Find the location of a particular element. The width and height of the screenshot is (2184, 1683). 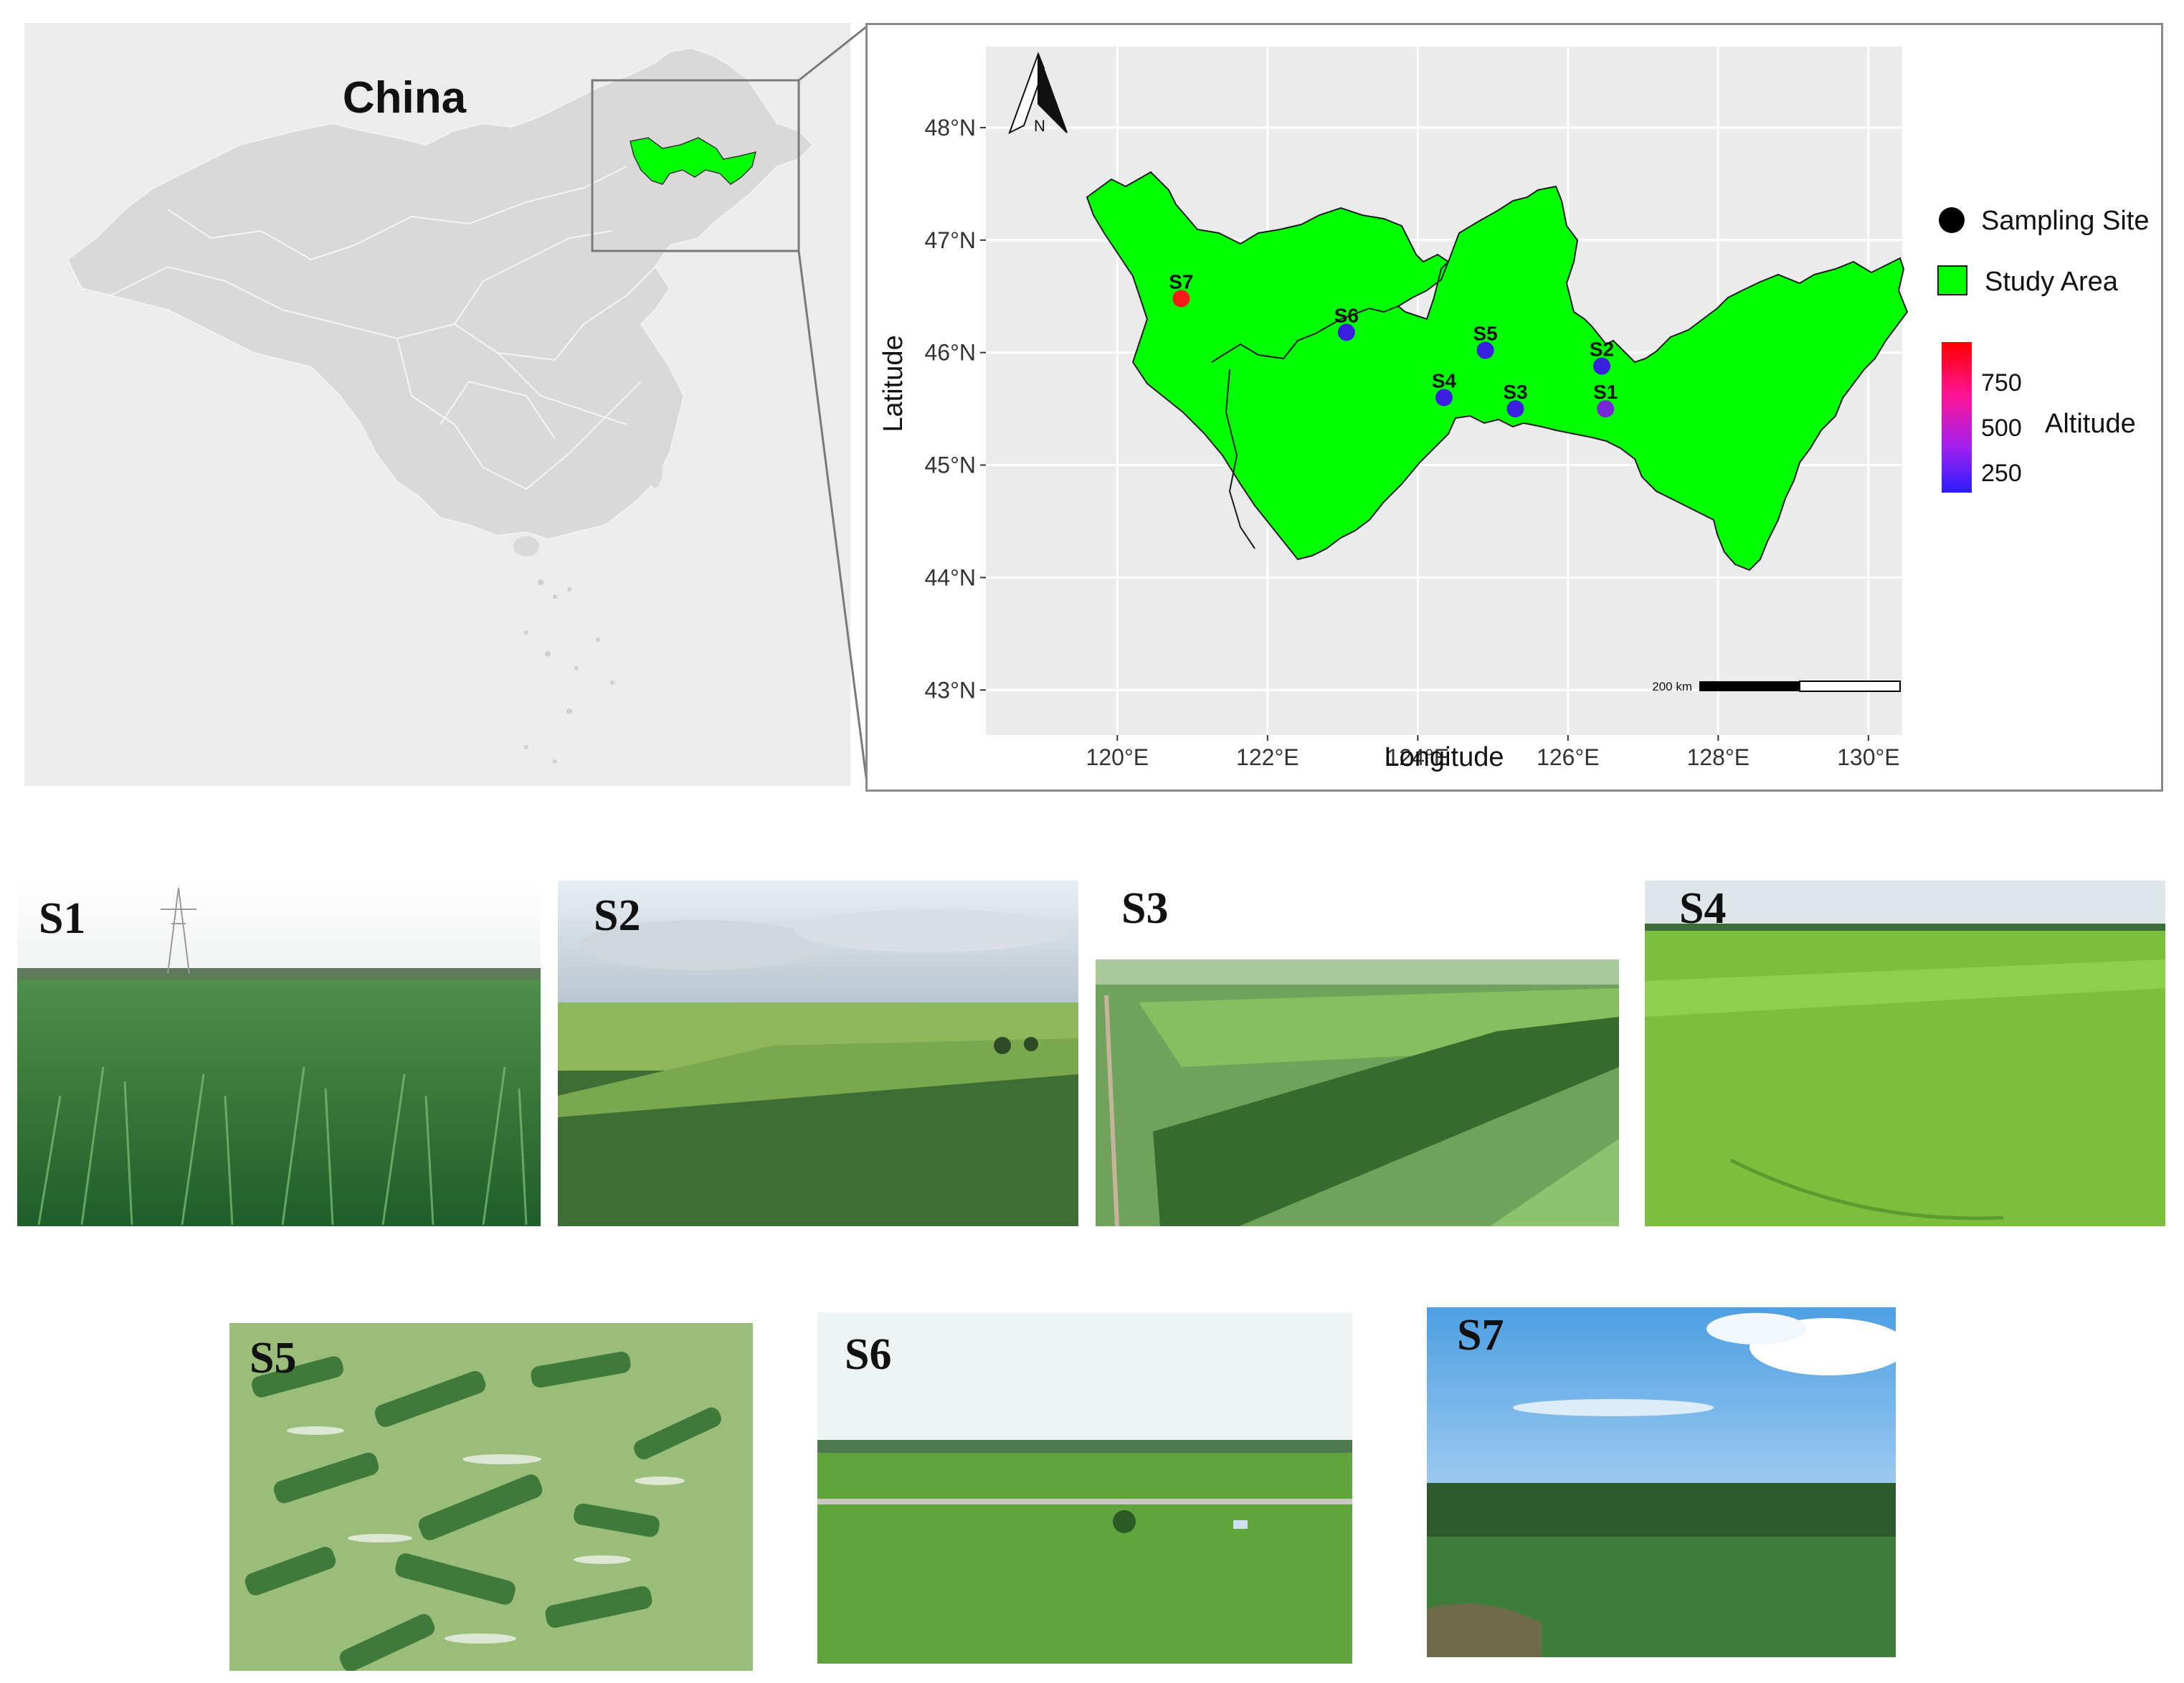

photo-s3: S3 is located at coordinates (1357, 1053).